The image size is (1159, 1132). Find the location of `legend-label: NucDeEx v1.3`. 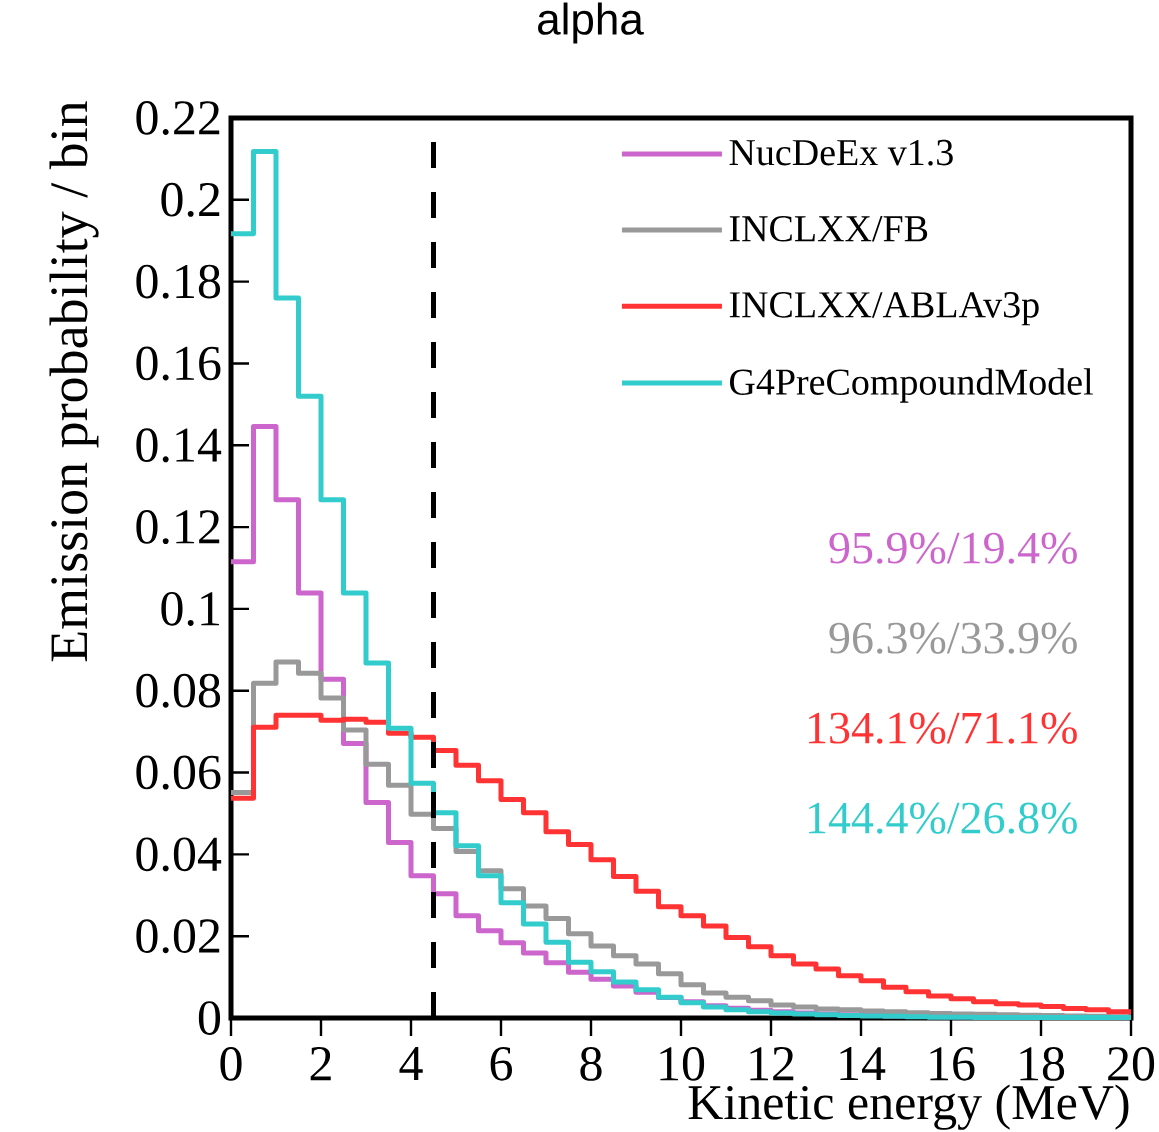

legend-label: NucDeEx v1.3 is located at coordinates (841, 152).